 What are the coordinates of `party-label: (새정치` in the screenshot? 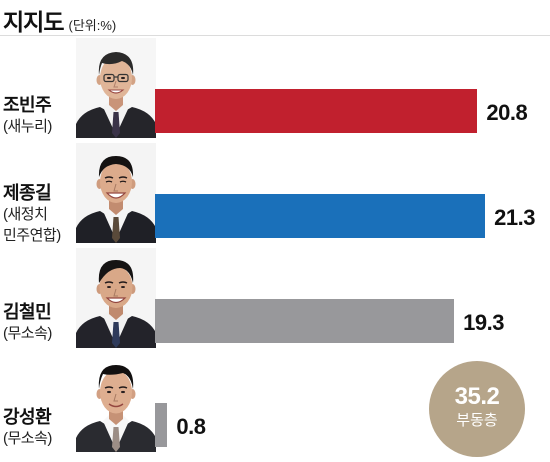 It's located at (25, 214).